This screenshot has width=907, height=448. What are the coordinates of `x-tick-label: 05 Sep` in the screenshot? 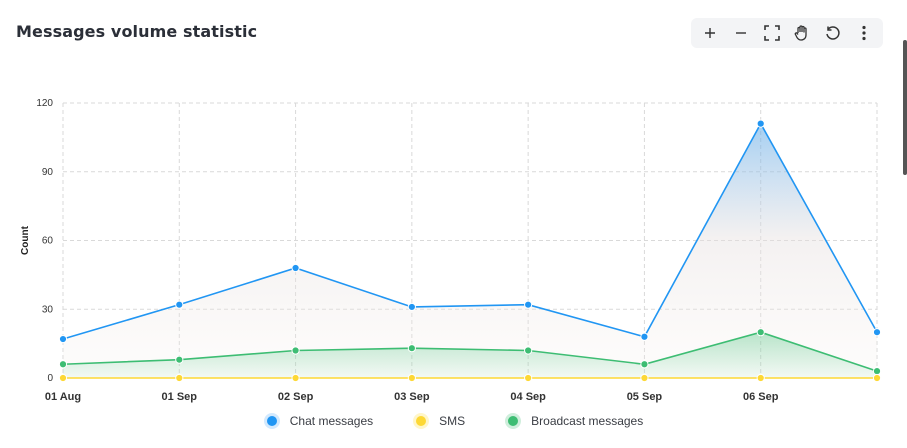 It's located at (645, 397).